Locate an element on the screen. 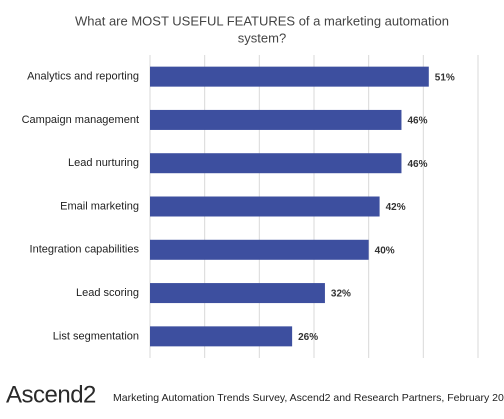  data-label: 32% is located at coordinates (341, 294).